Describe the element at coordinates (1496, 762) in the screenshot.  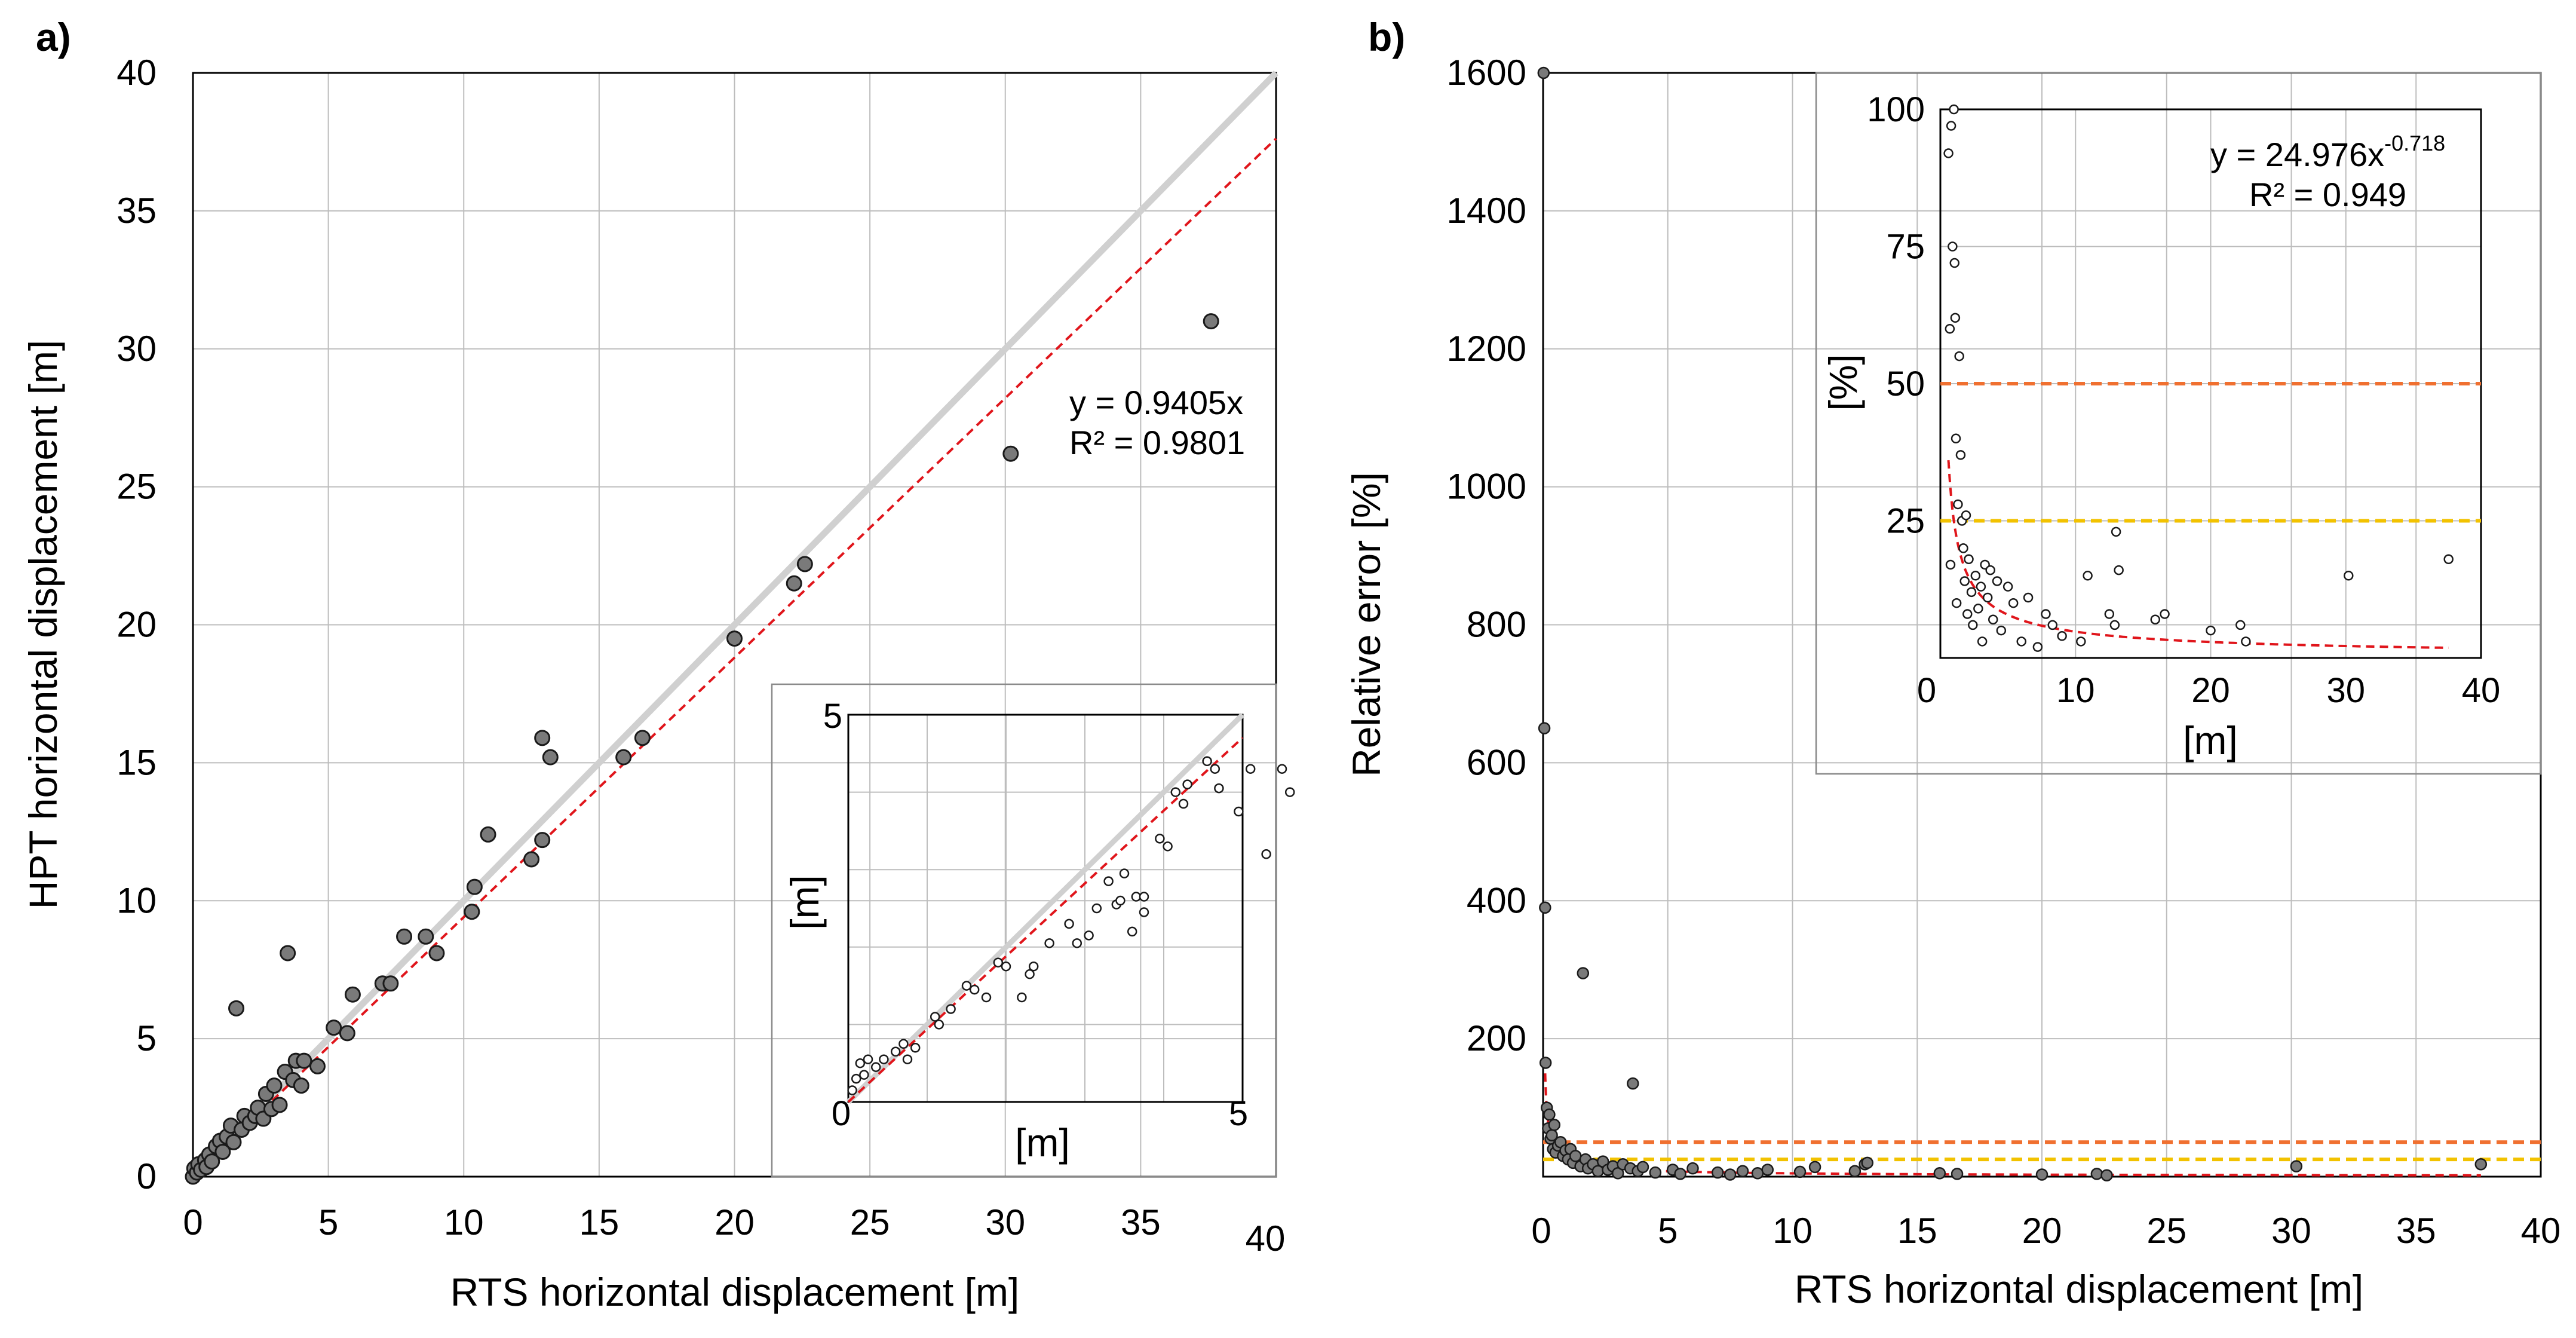
I see `y-tick-label: 600` at that location.